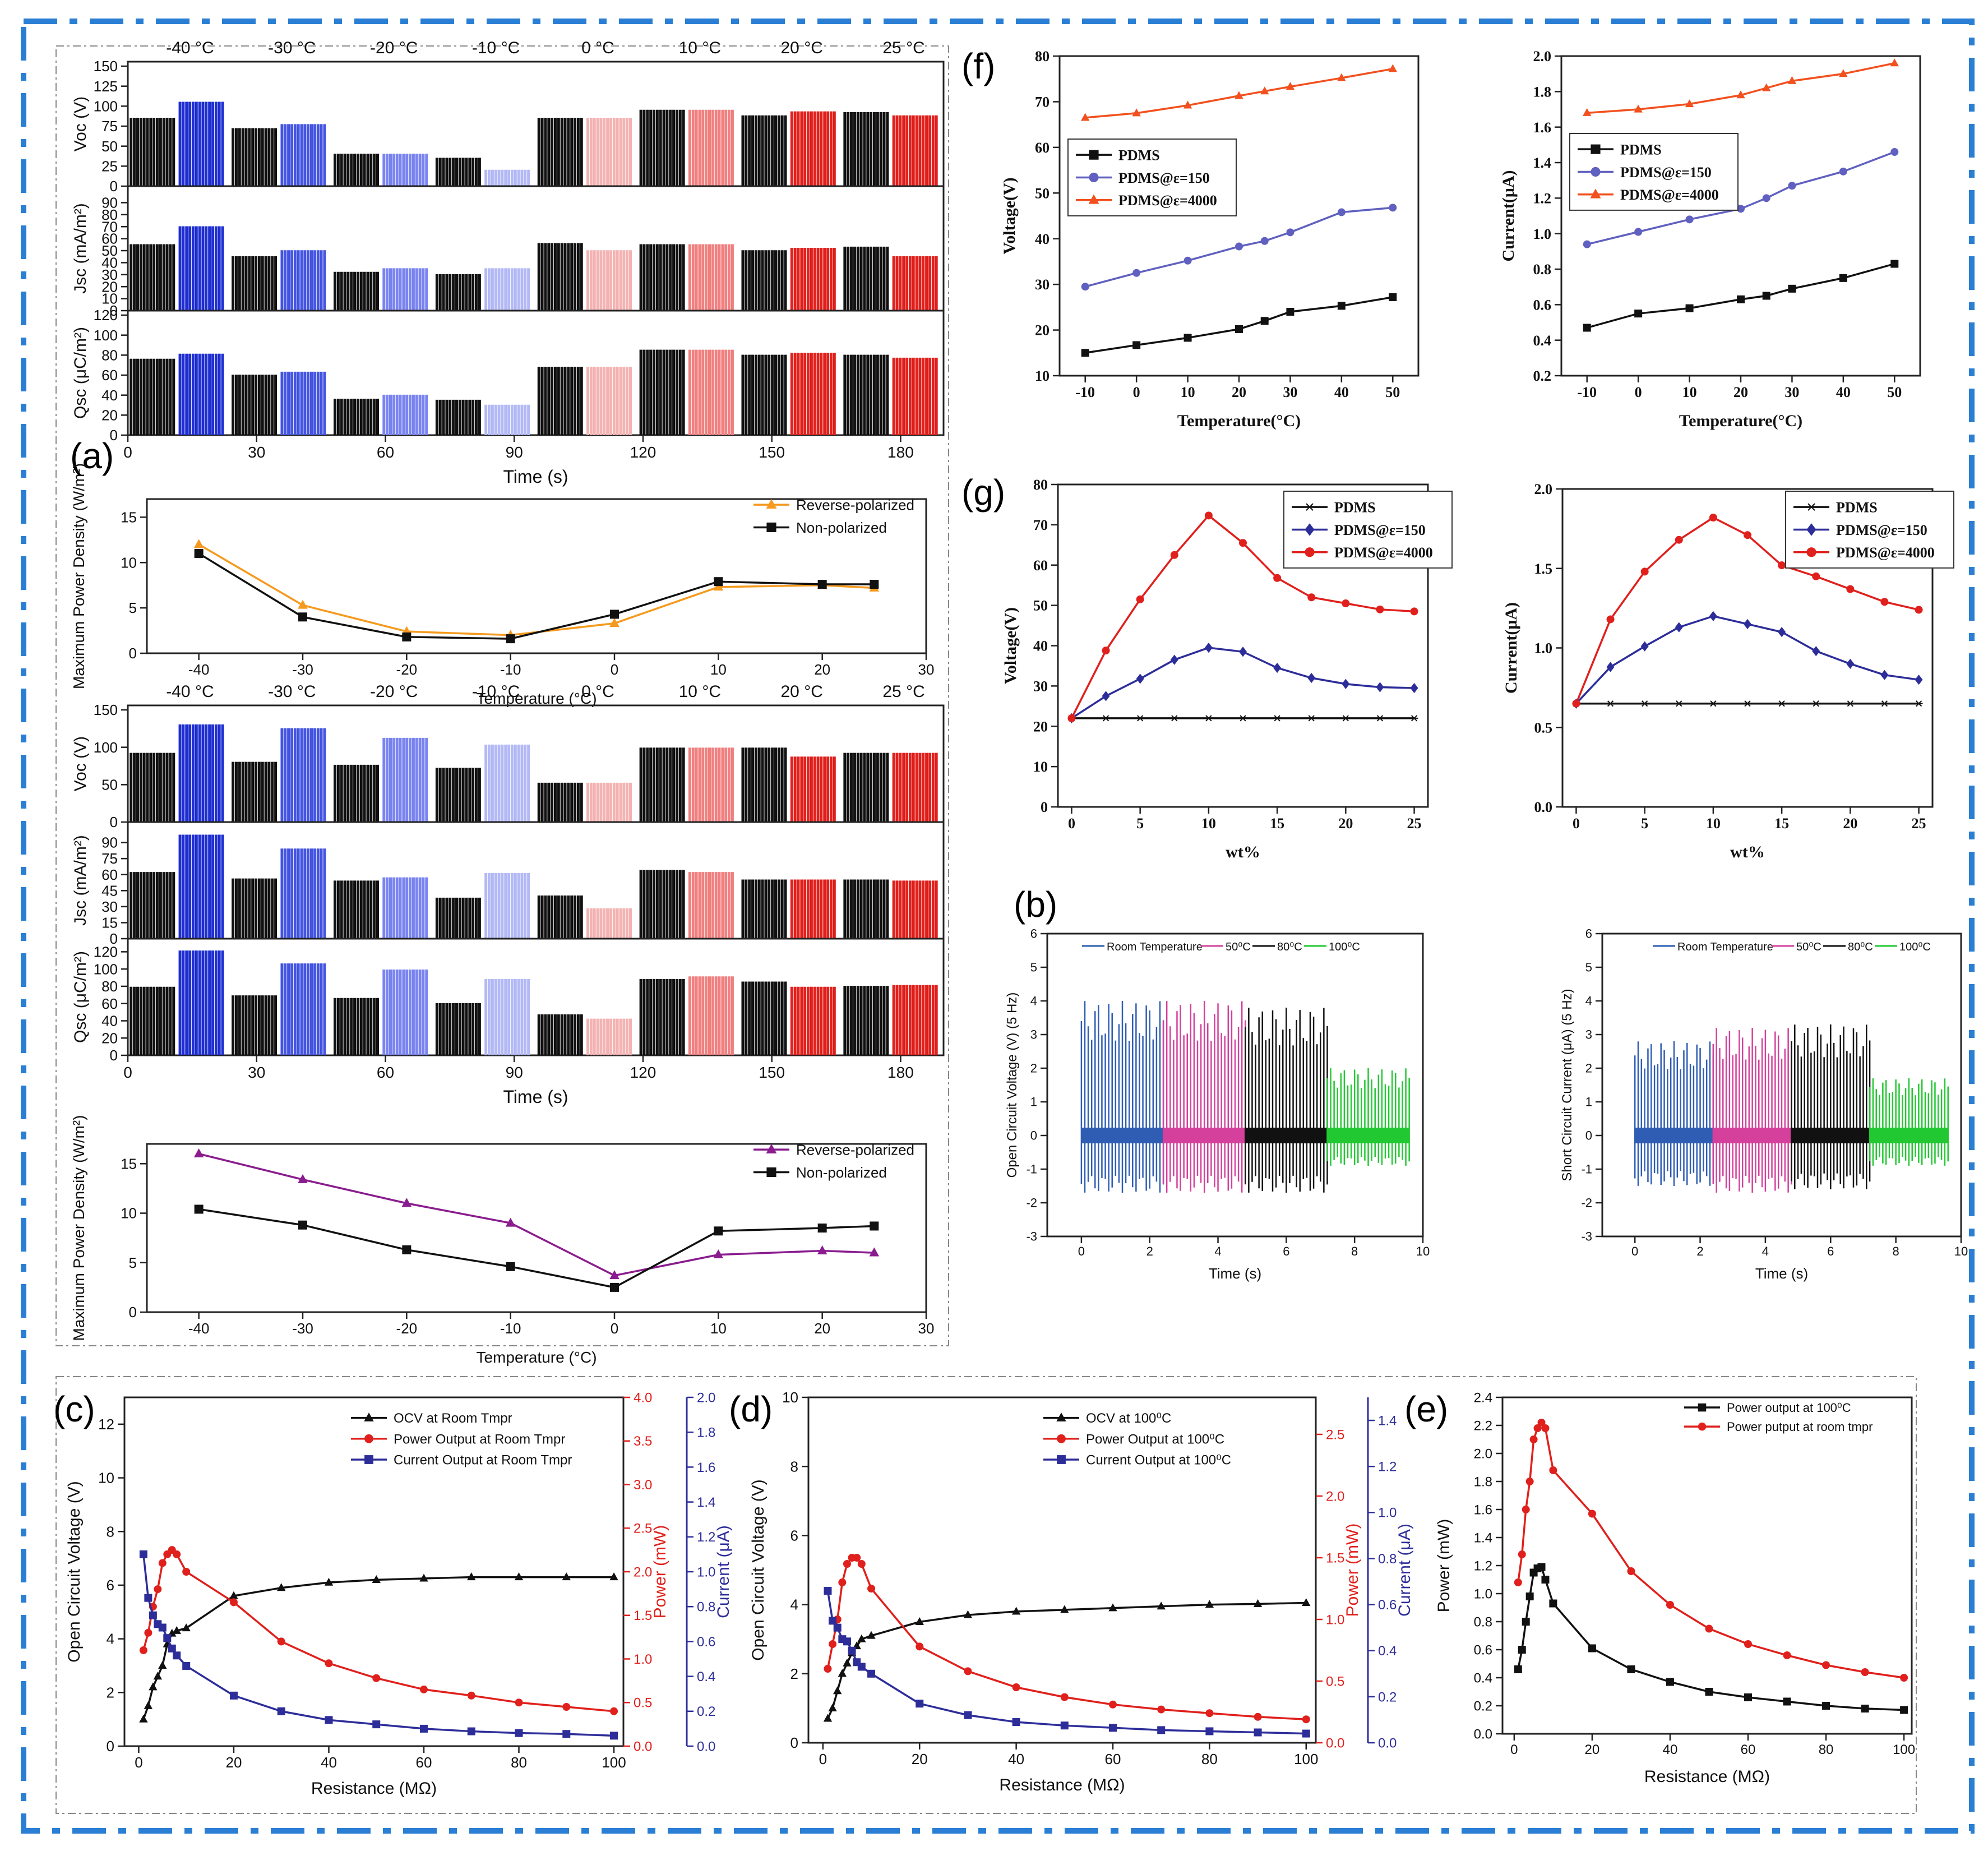 Image resolution: width=1988 pixels, height=1851 pixels. Describe the element at coordinates (1042, 56) in the screenshot. I see `y-tick-label: 80` at that location.